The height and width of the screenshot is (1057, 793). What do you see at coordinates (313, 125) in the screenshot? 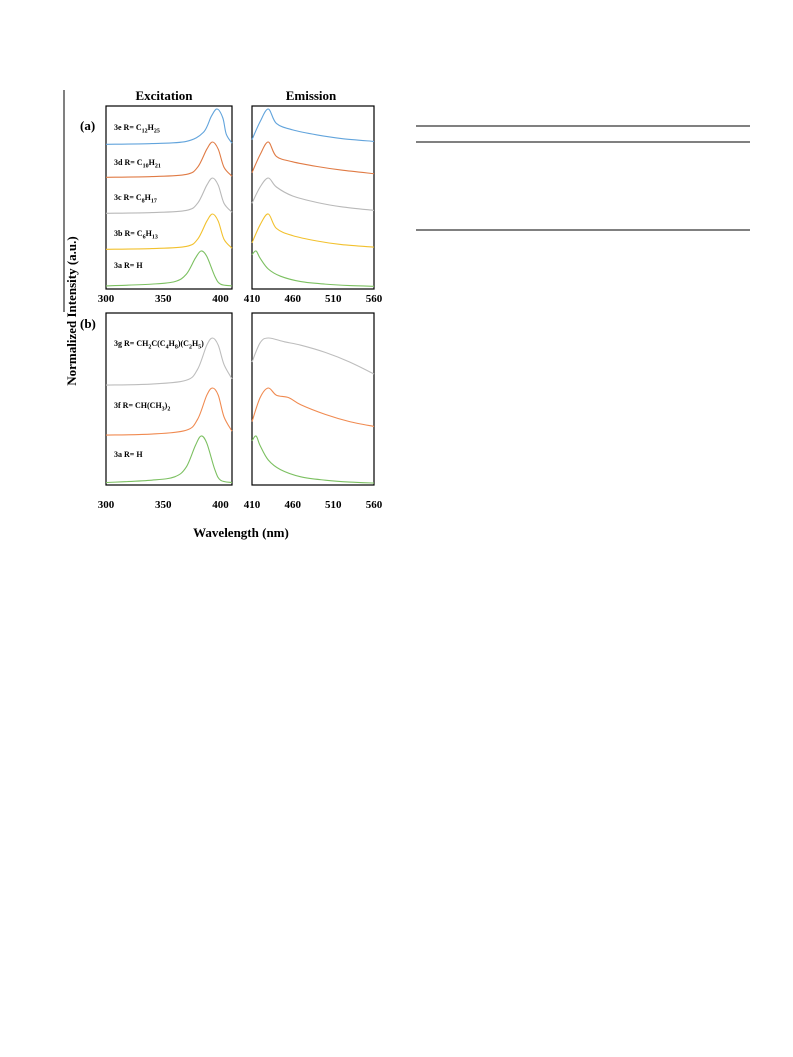
I see `series-3e-emission-curve-panel-a` at bounding box center [313, 125].